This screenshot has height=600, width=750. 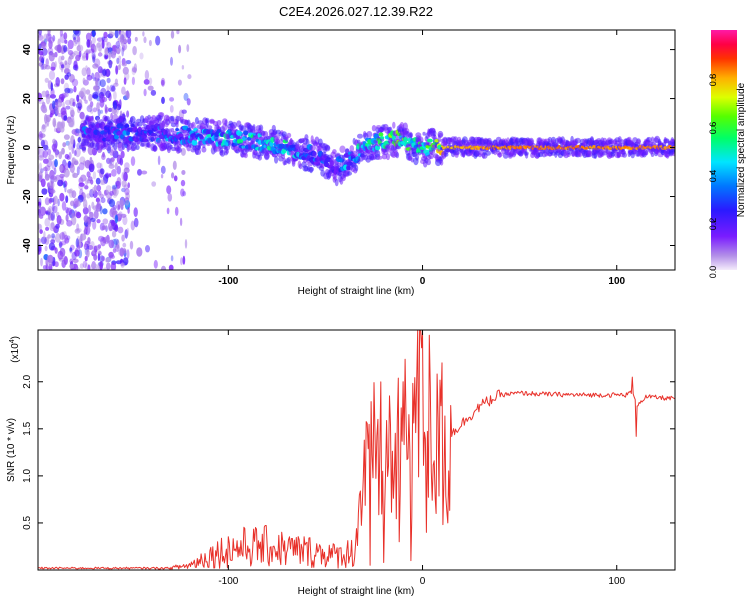 What do you see at coordinates (724, 150) in the screenshot?
I see `colorbar-gradient` at bounding box center [724, 150].